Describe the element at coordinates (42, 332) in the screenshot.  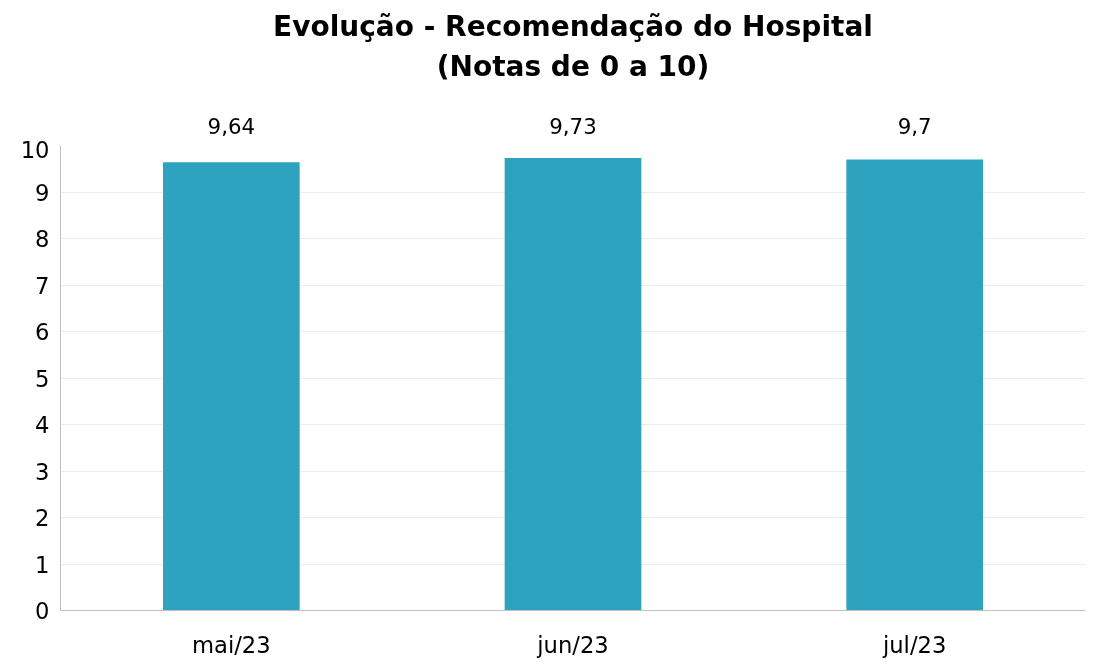
I see `y-tick-label: 6` at that location.